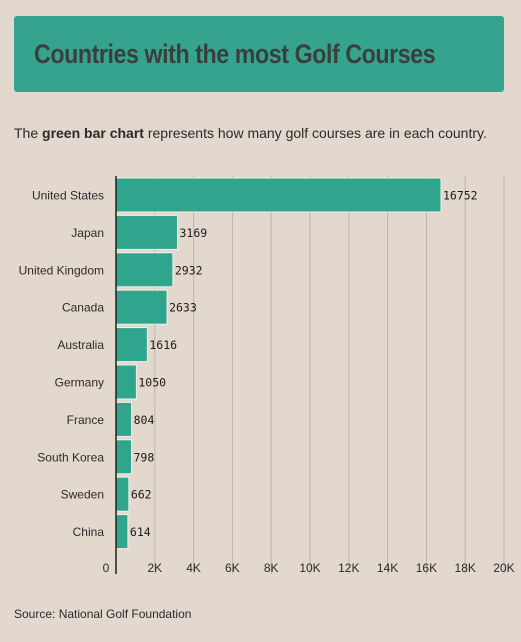 This screenshot has width=521, height=642. I want to click on x-tick-label: 2K, so click(154, 568).